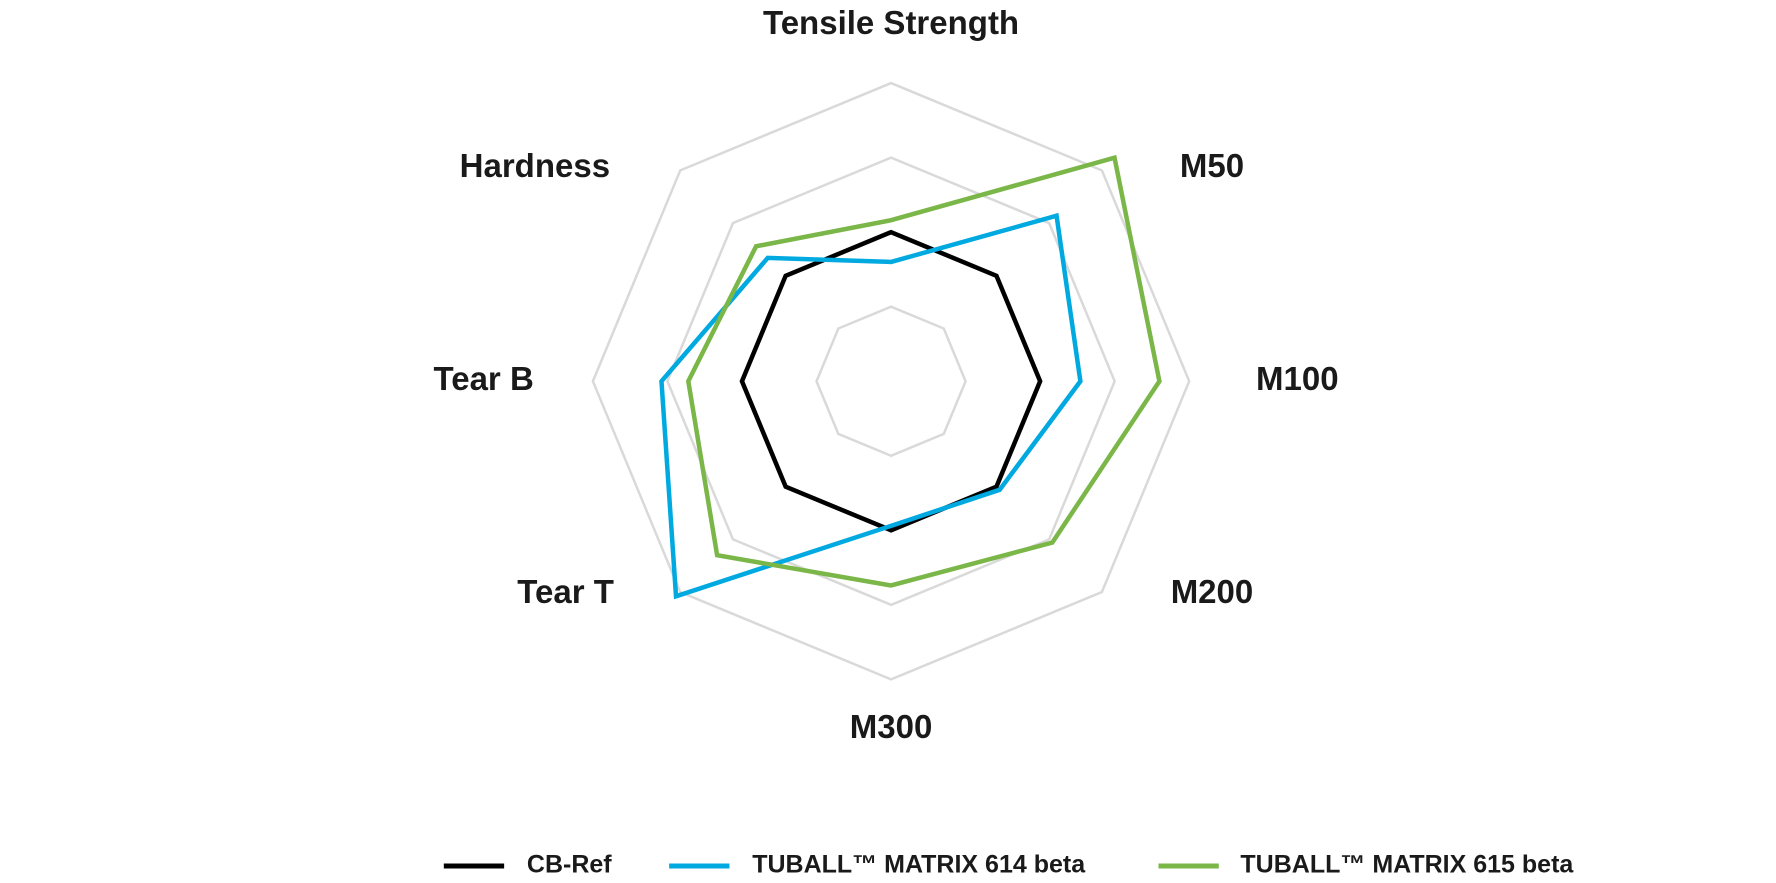 The height and width of the screenshot is (883, 1776). What do you see at coordinates (565, 591) in the screenshot?
I see `axis-label: Tear T` at bounding box center [565, 591].